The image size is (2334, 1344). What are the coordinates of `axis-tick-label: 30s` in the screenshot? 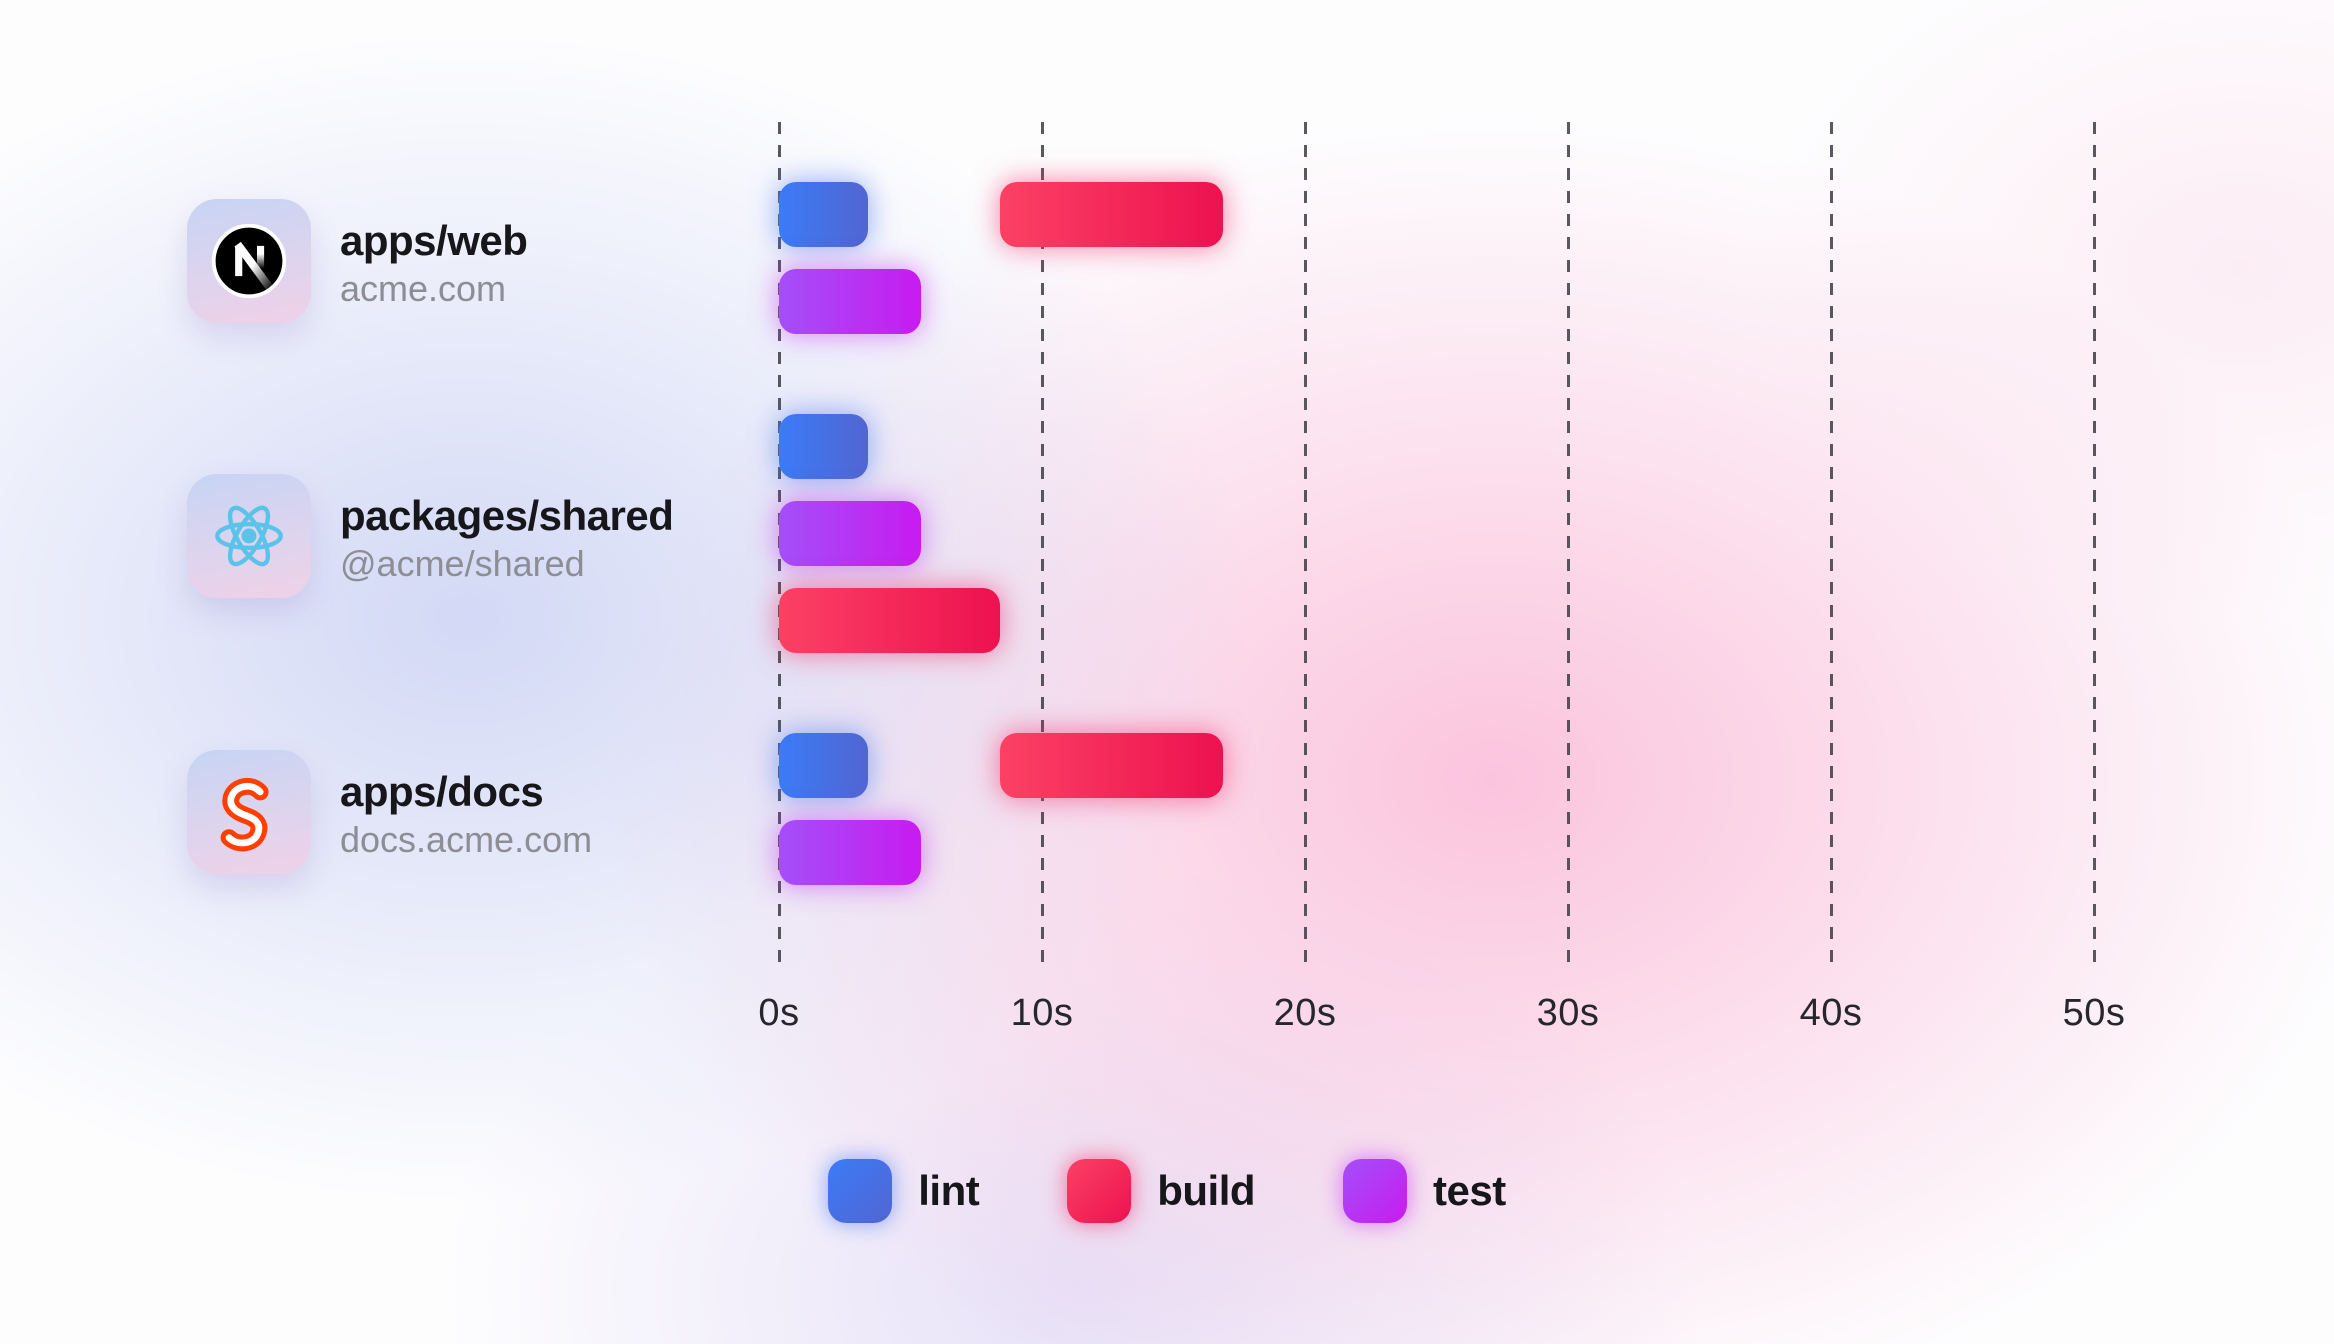 It's located at (1568, 1013).